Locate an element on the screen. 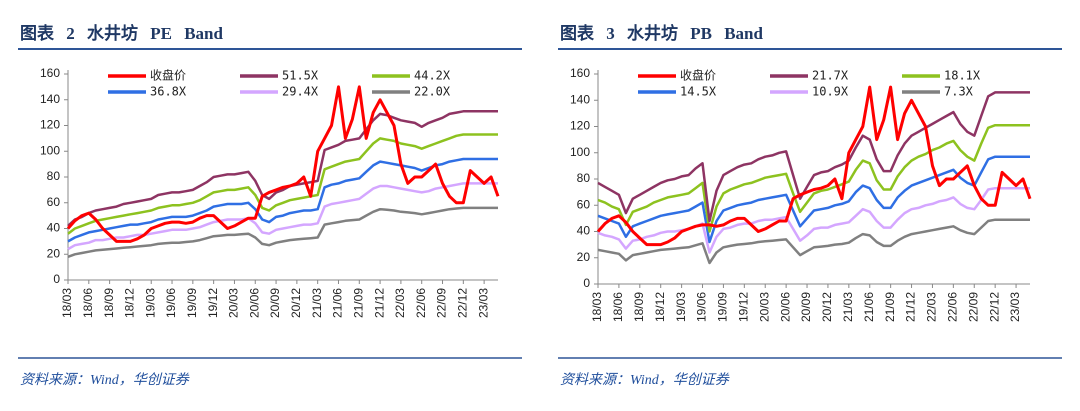 The image size is (1080, 411). chart-title: 图表 3 水井坊 PB Band is located at coordinates (662, 33).